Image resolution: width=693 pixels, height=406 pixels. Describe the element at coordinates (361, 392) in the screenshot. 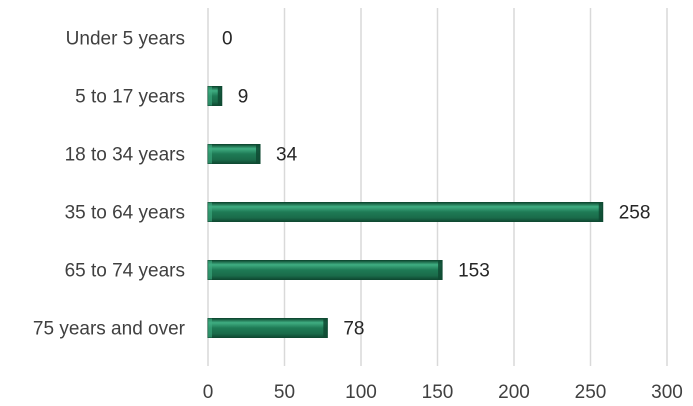

I see `x-tick-label: 100` at that location.